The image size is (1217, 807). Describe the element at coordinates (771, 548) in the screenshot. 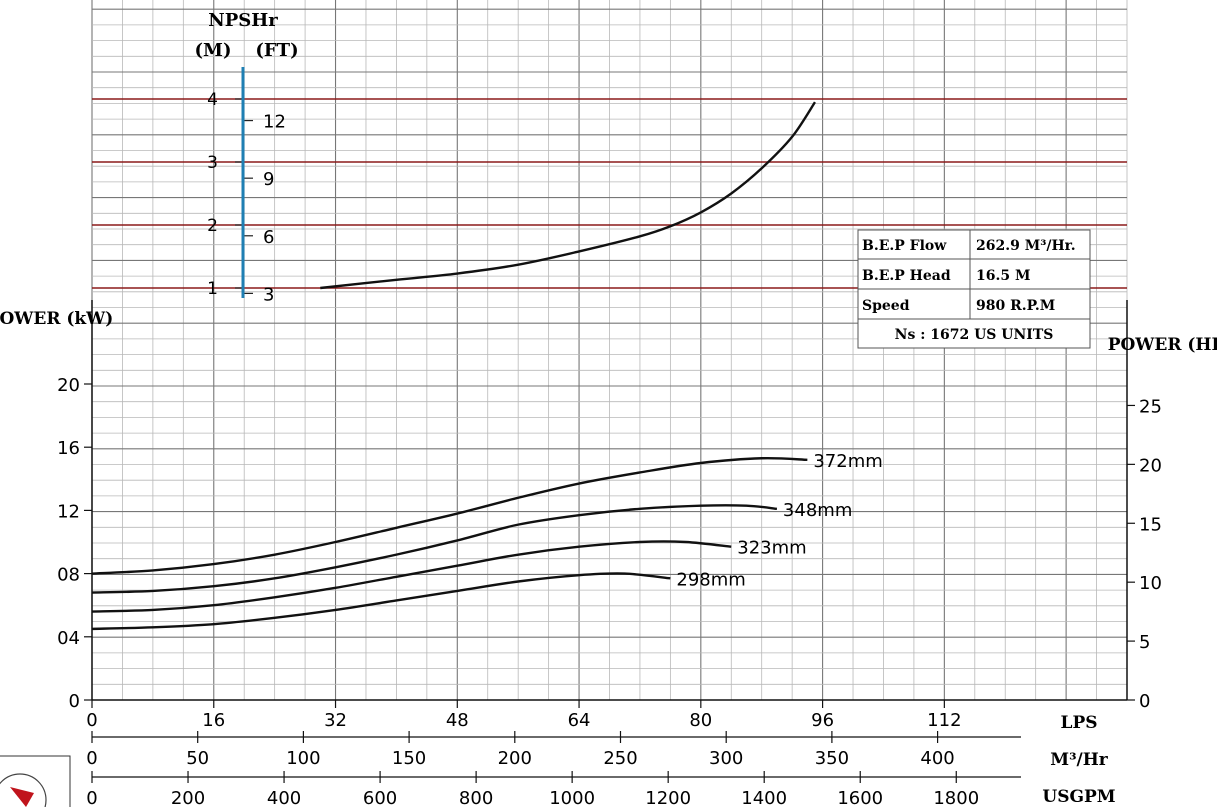

I see `series-label-323mm: 323mm` at that location.